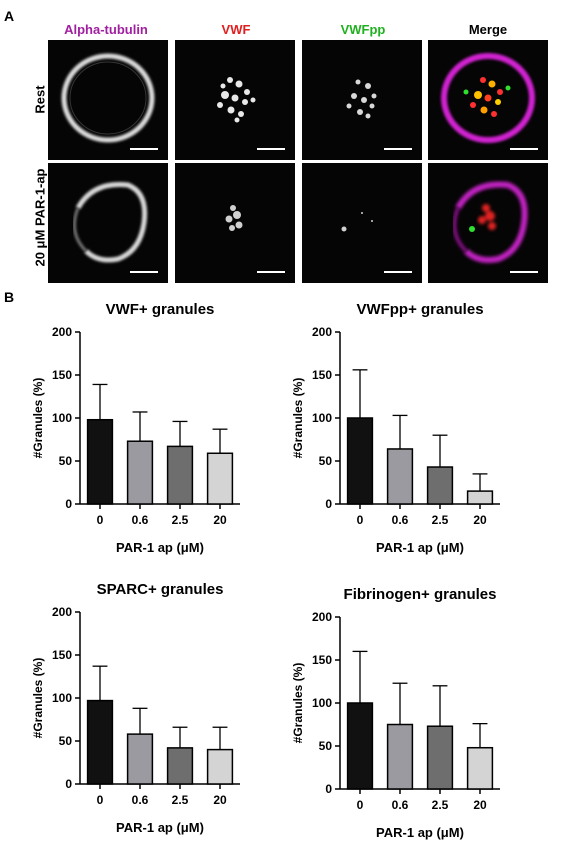 The image size is (563, 850). What do you see at coordinates (488, 100) in the screenshot?
I see `micrograph-rest-merge` at bounding box center [488, 100].